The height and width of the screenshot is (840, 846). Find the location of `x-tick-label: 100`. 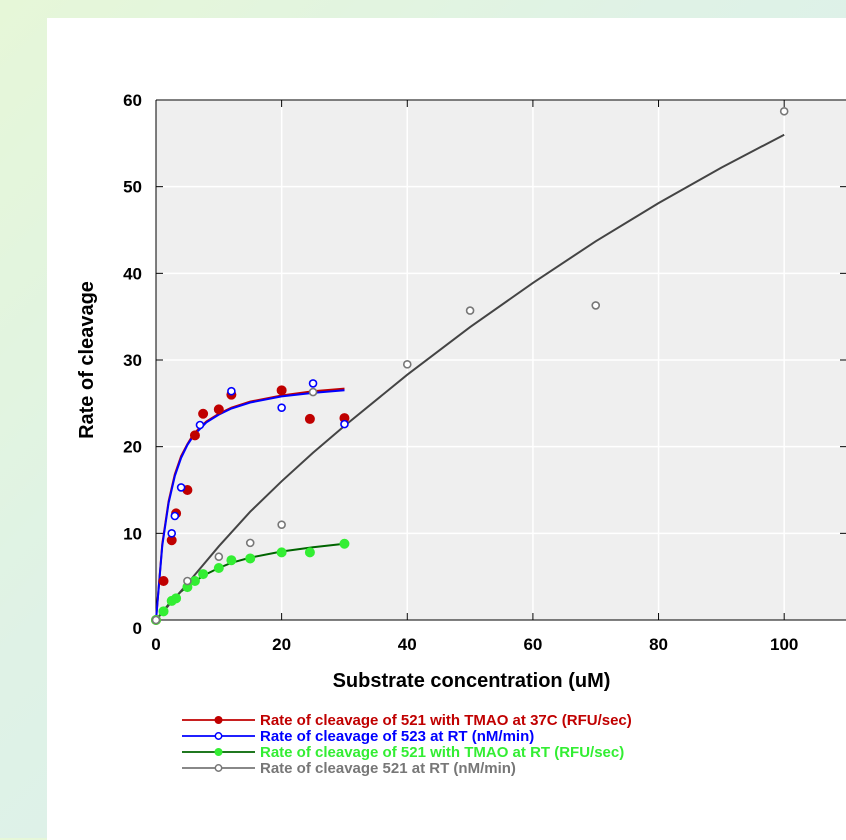

x-tick-label: 100 is located at coordinates (784, 644).